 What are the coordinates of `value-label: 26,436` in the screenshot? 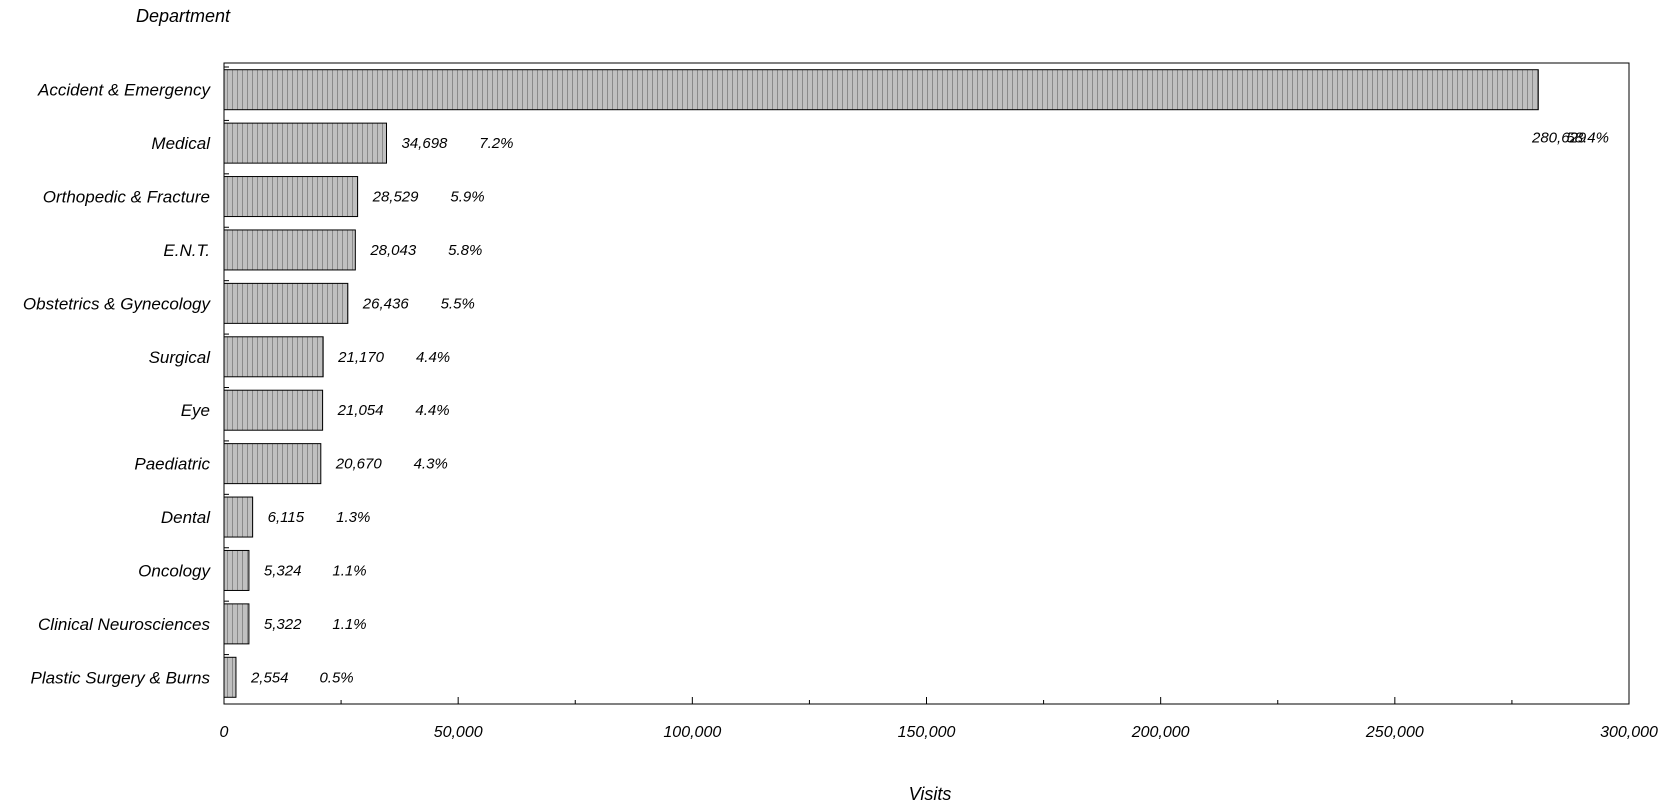 It's located at (386, 303).